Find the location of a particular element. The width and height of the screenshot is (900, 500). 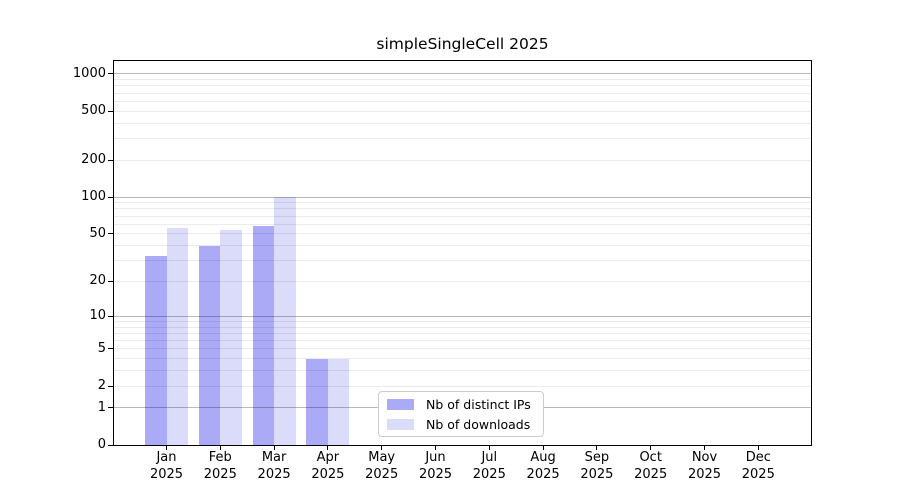

x-tick-label: Oct 2025 is located at coordinates (651, 466).